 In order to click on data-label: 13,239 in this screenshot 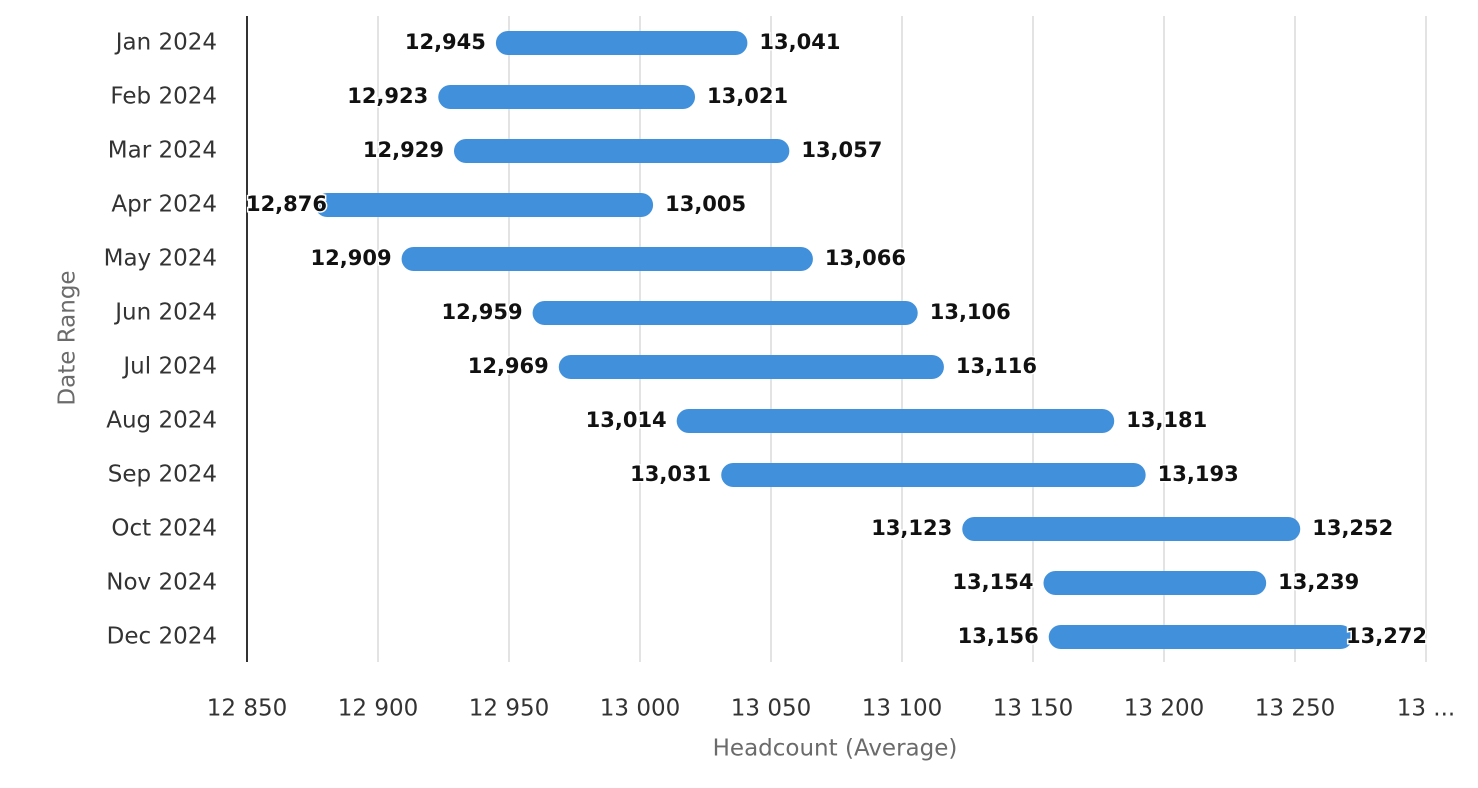, I will do `click(1318, 582)`.